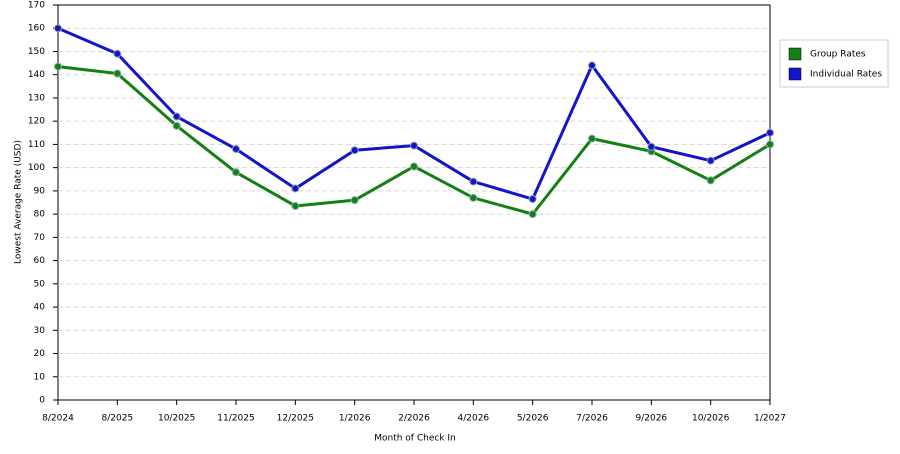 The width and height of the screenshot is (900, 454). Describe the element at coordinates (40, 238) in the screenshot. I see `y-tick-label: 70` at that location.